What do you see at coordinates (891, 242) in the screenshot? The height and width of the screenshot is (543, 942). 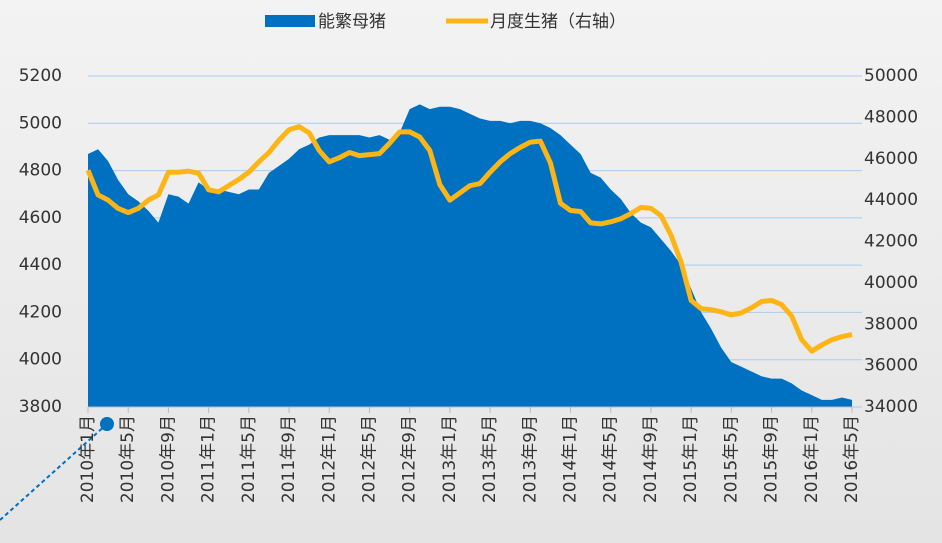 I see `y2-tick-label: 42000` at bounding box center [891, 242].